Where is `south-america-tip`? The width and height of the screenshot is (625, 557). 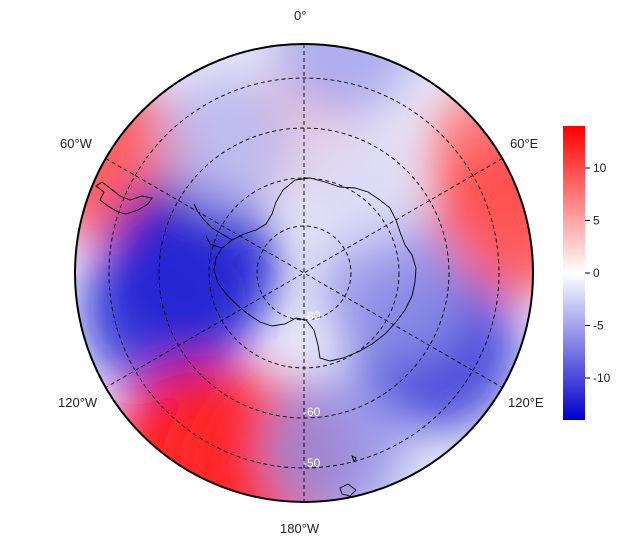
south-america-tip is located at coordinates (124, 198).